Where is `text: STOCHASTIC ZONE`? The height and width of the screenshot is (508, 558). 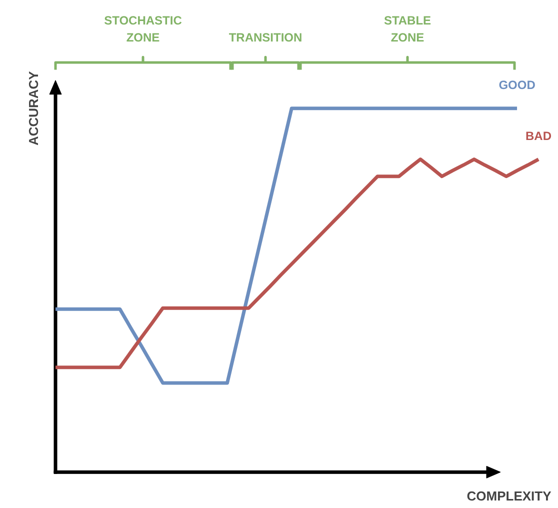 text: STOCHASTIC ZONE is located at coordinates (143, 29).